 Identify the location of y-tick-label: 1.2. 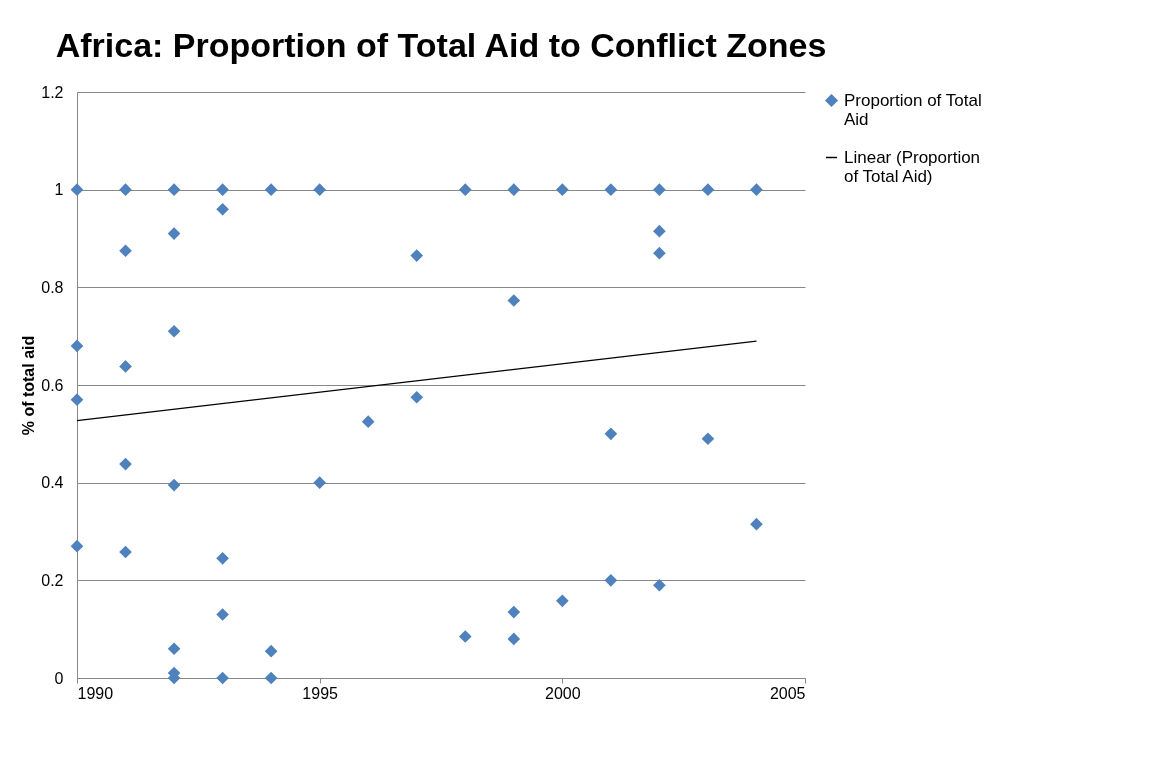
(52, 92).